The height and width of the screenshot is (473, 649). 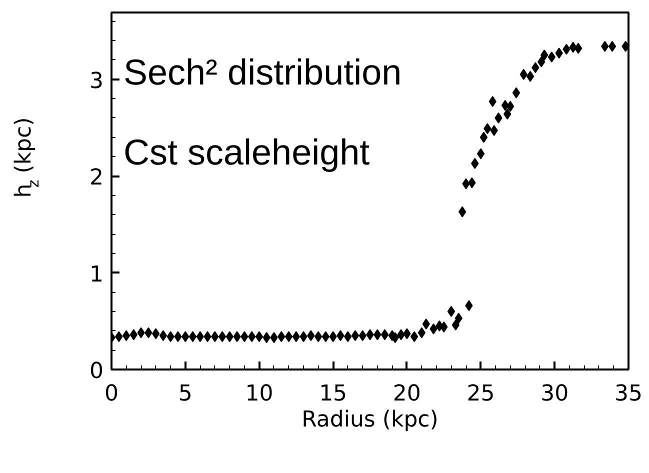 What do you see at coordinates (27, 157) in the screenshot?
I see `y-axis-title: hz (kpc)` at bounding box center [27, 157].